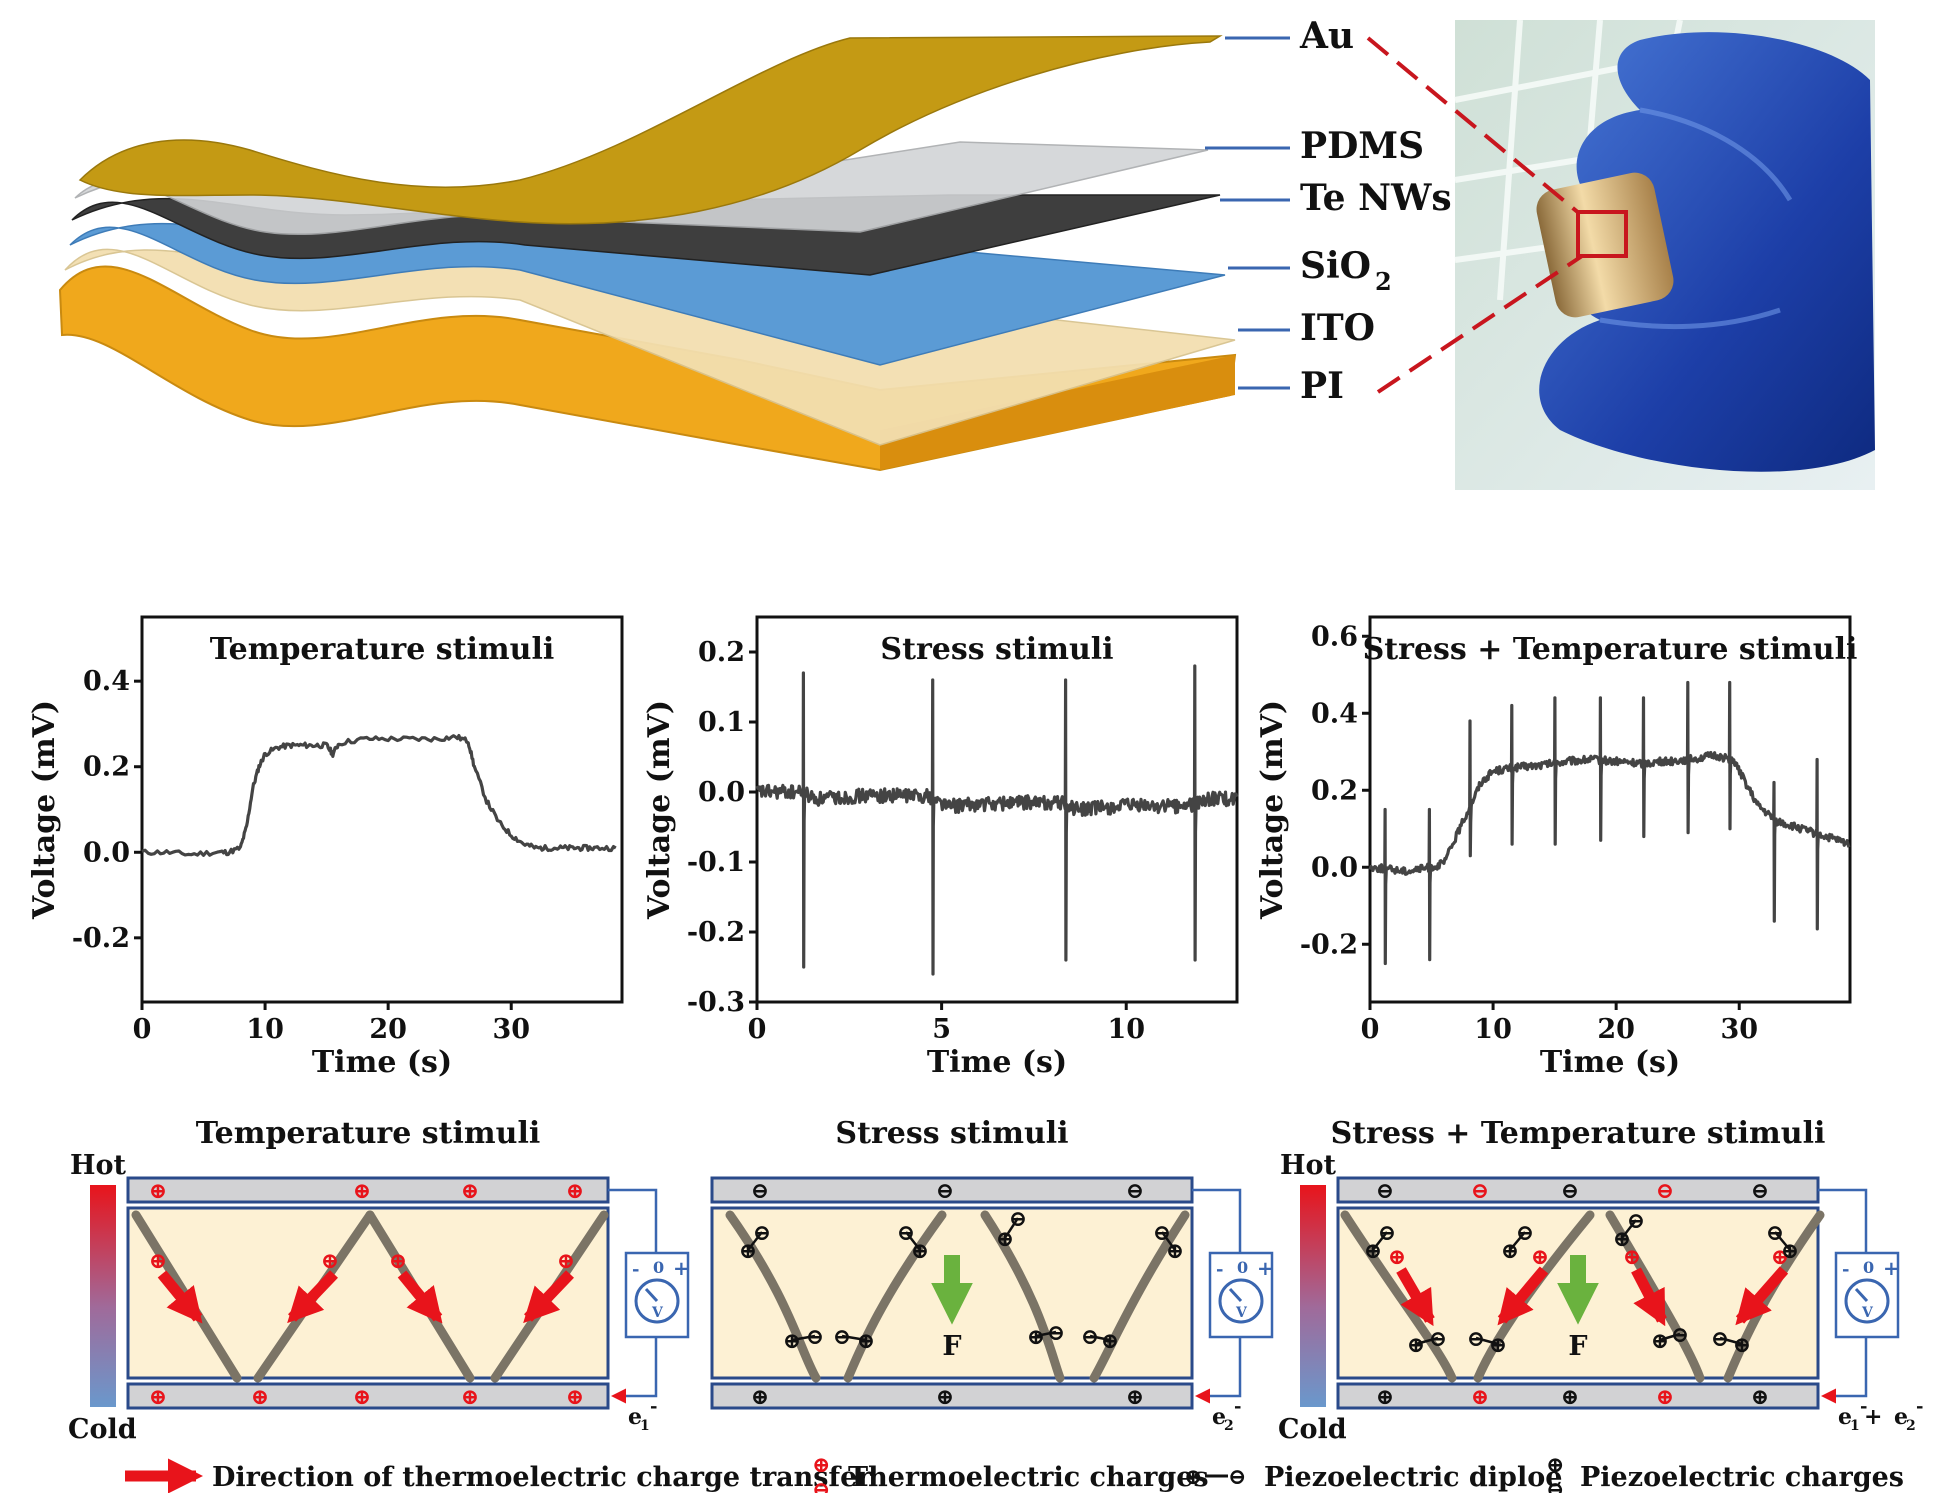 Image resolution: width=1935 pixels, height=1497 pixels. I want to click on label-te: Te NWs, so click(1376, 198).